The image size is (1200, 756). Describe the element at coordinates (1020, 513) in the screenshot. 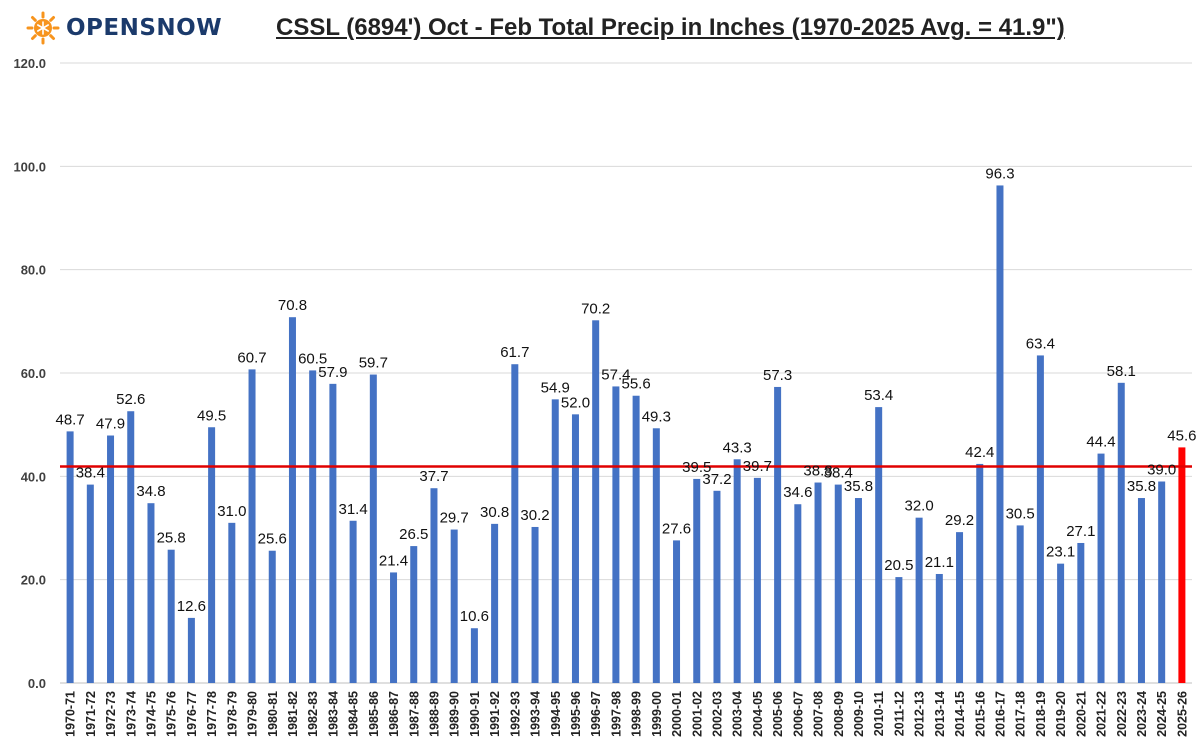

I see `data-label: 30.5` at that location.